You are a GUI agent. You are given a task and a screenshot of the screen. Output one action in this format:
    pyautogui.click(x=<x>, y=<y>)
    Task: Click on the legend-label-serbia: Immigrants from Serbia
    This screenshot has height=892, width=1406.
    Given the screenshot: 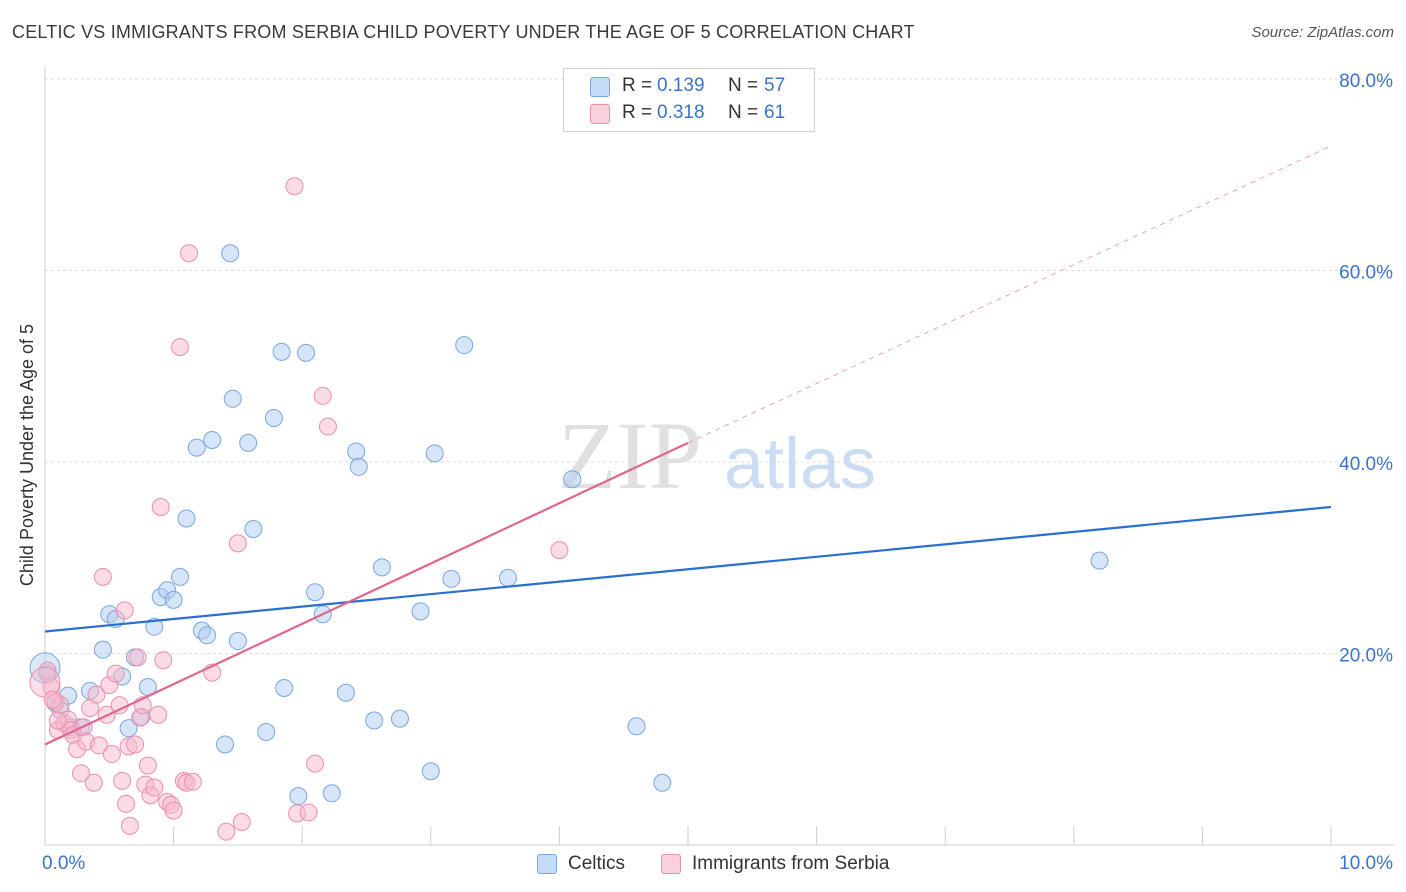 What is the action you would take?
    pyautogui.click(x=791, y=863)
    